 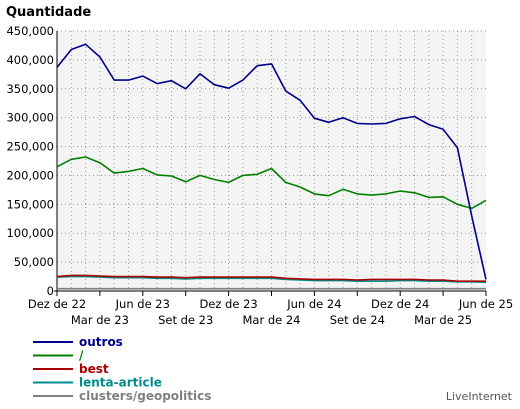 What do you see at coordinates (50, 291) in the screenshot?
I see `y-tick-label: 0` at bounding box center [50, 291].